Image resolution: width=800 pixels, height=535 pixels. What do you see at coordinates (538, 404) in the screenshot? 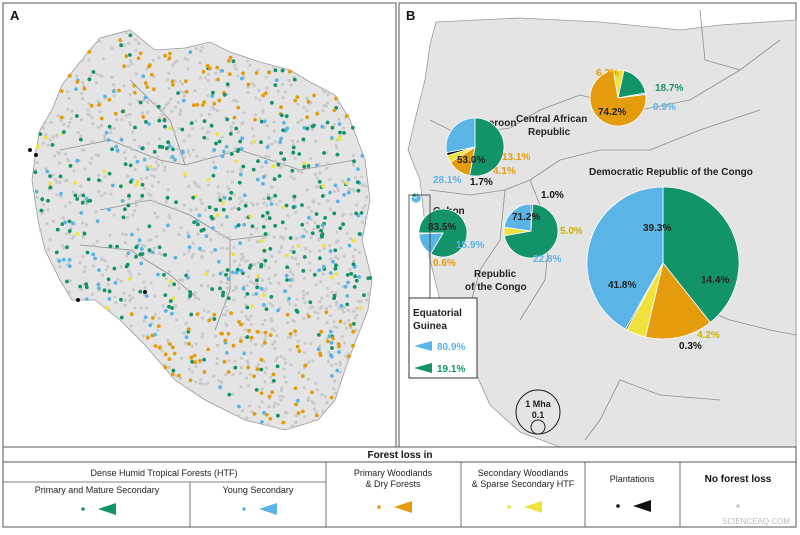
I see `scale-big-label: 1 Mha` at bounding box center [538, 404].